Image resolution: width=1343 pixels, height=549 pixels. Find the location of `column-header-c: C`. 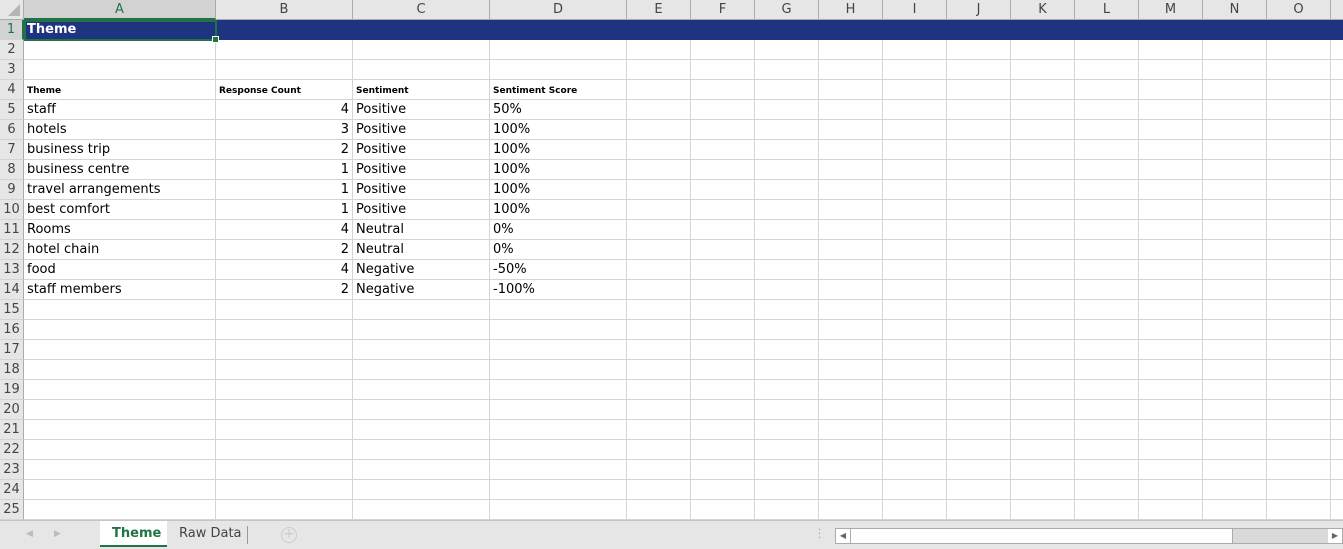

column-header-c: C is located at coordinates (421, 10).